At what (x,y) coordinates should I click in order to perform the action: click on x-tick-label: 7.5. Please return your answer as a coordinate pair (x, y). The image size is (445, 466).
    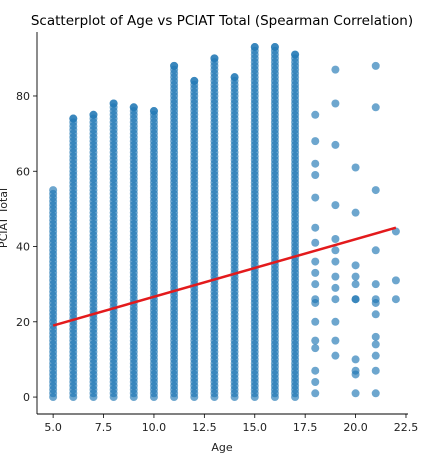
    Looking at the image, I should click on (104, 427).